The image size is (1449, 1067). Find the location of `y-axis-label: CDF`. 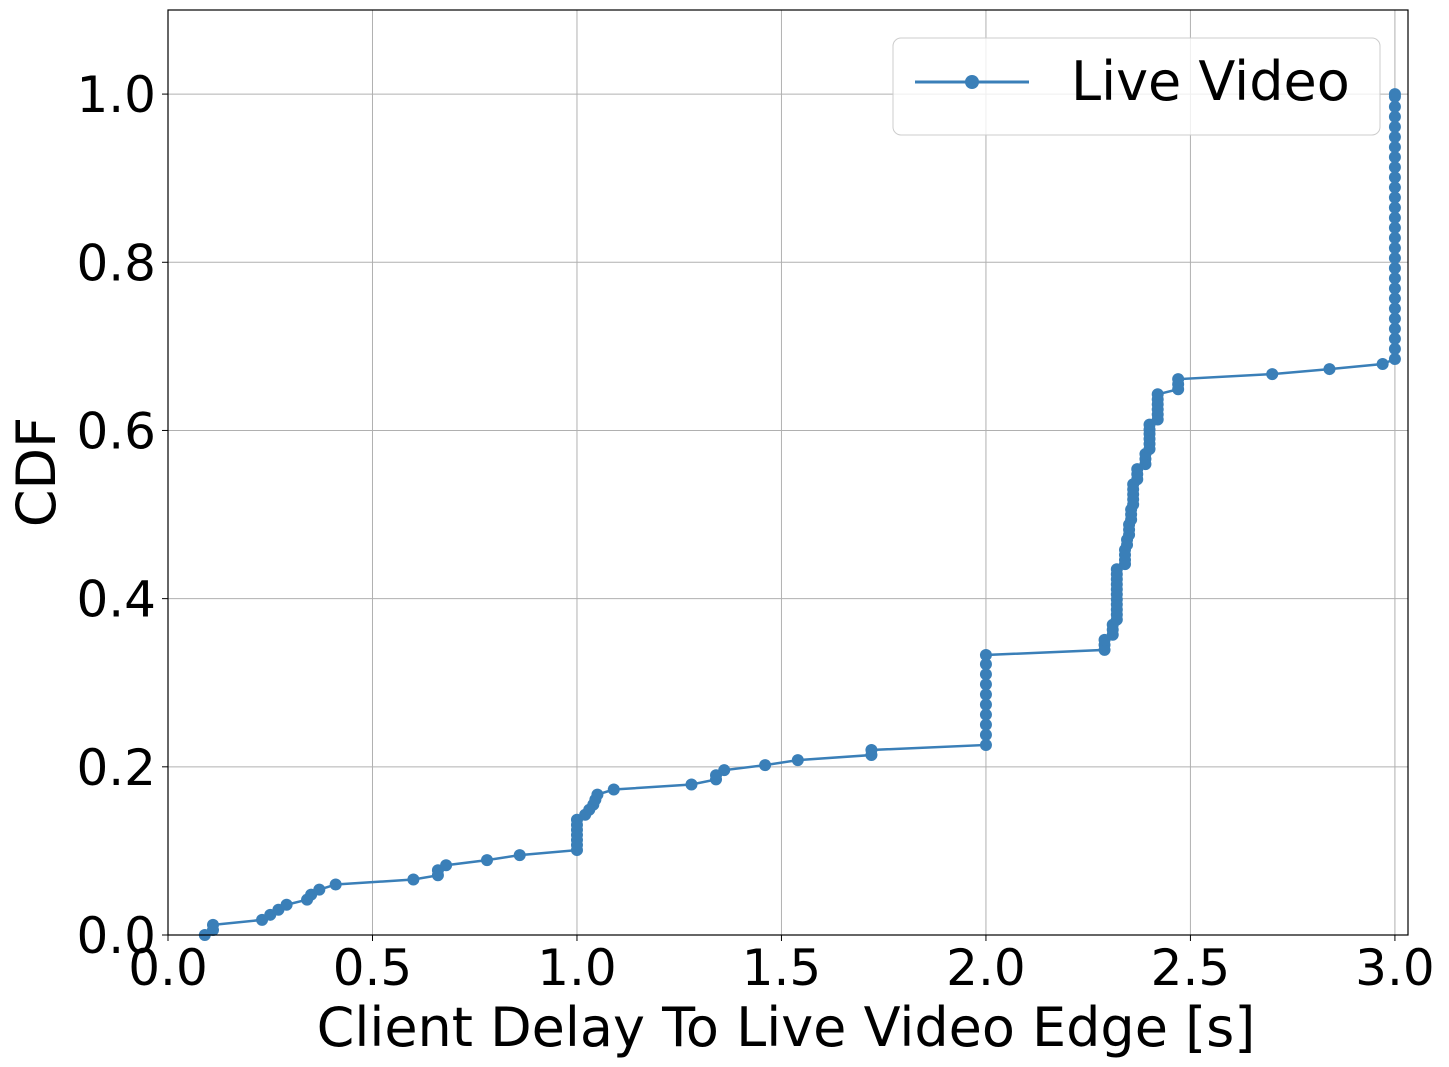

y-axis-label: CDF is located at coordinates (36, 472).